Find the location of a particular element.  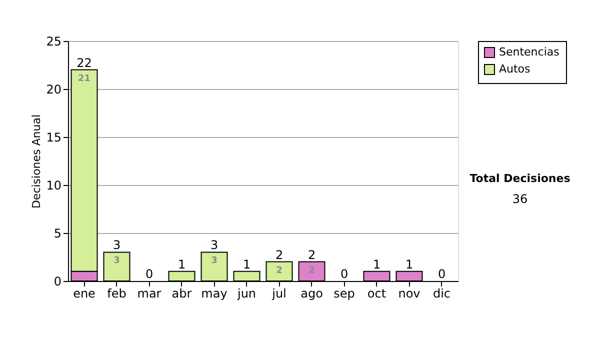

x-tick-label: may is located at coordinates (214, 293).